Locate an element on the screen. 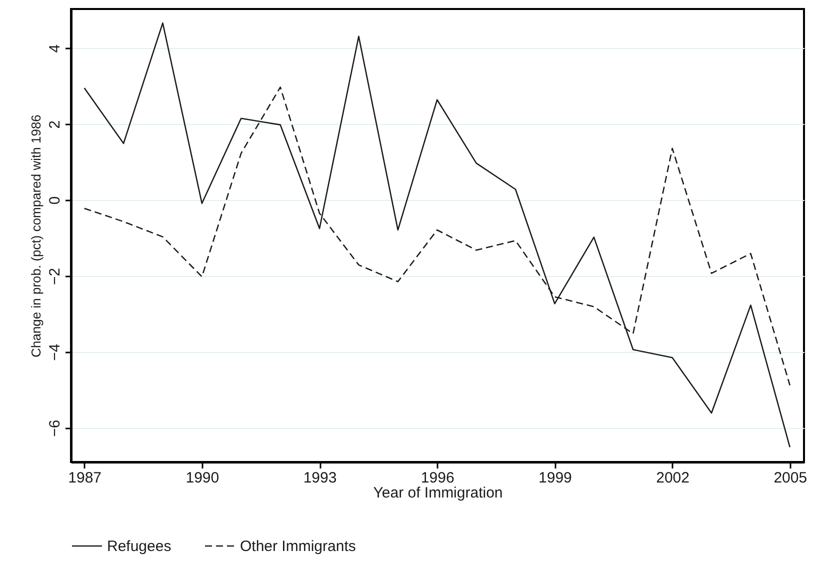 The height and width of the screenshot is (562, 815). x-tick-label: 1996 is located at coordinates (437, 478).